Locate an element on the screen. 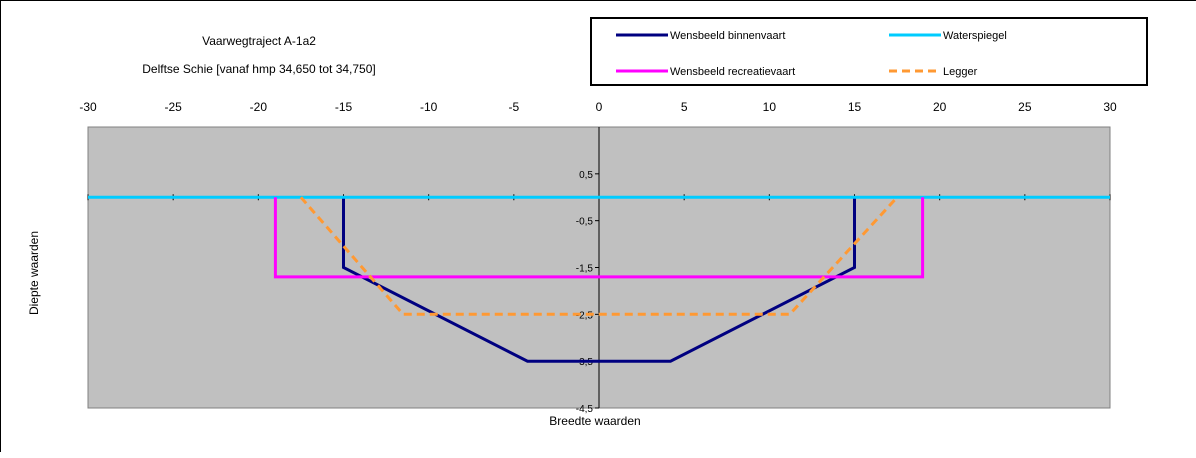 This screenshot has height=458, width=1196. legend-label-recreatievaart: Wensbeeld recreatievaart is located at coordinates (732, 72).